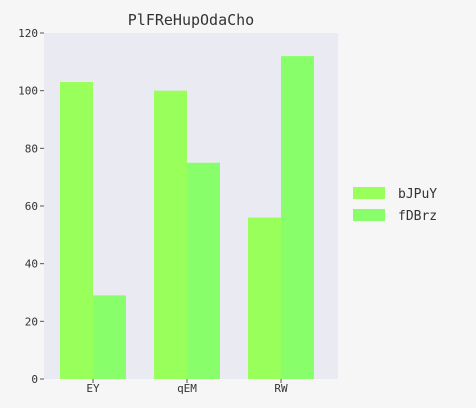 This screenshot has height=408, width=476. Describe the element at coordinates (264, 298) in the screenshot. I see `bar-bJPuY-RW` at that location.